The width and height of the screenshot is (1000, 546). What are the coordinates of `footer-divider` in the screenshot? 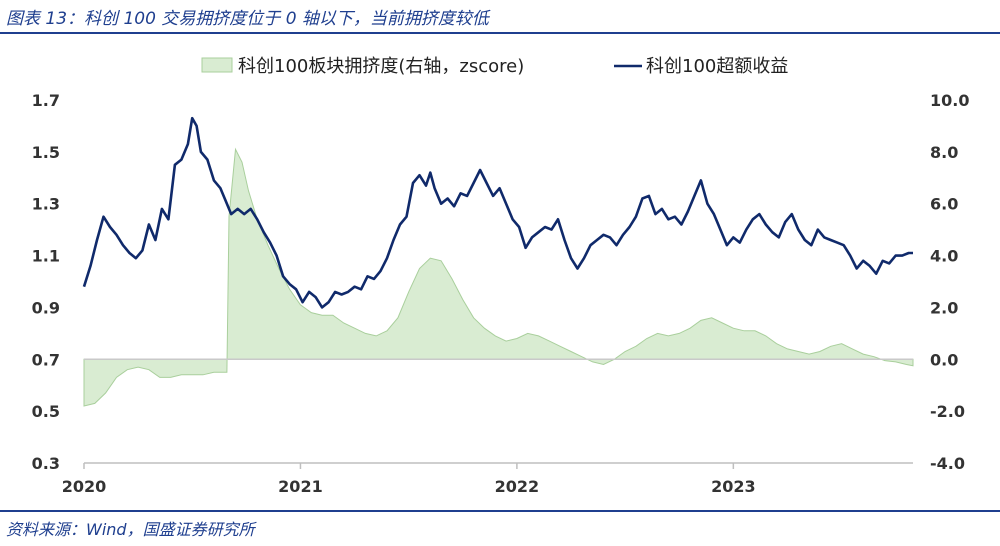 It's located at (500, 511).